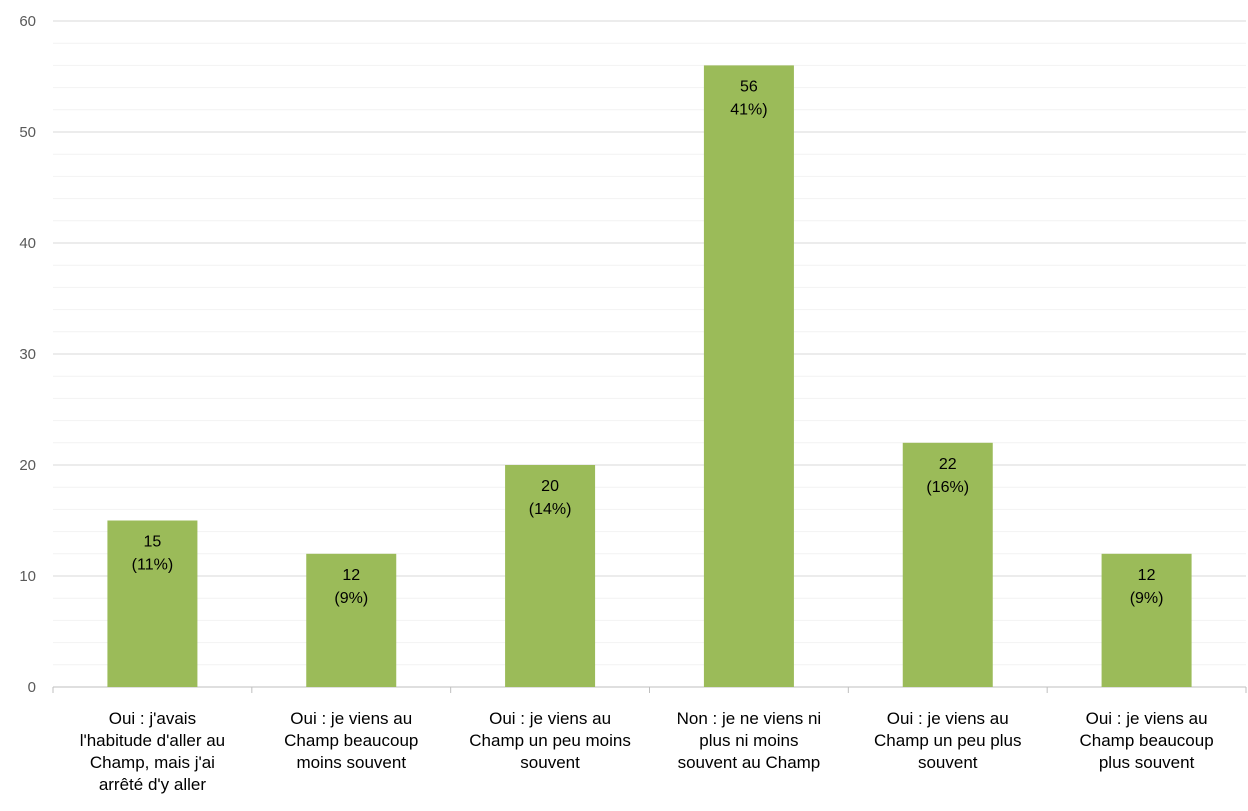  Describe the element at coordinates (27, 354) in the screenshot. I see `y-tick-label: 30` at that location.